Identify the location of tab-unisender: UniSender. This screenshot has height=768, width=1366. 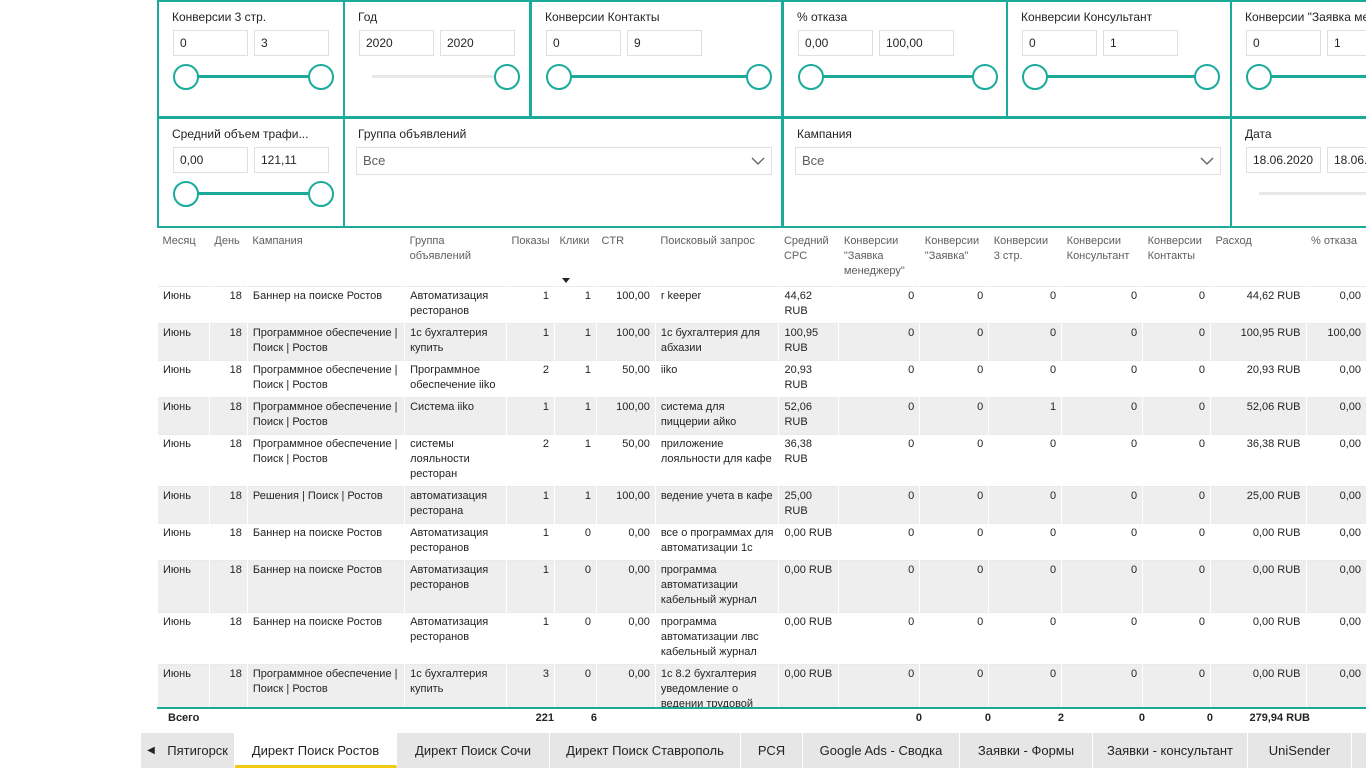
(1300, 750).